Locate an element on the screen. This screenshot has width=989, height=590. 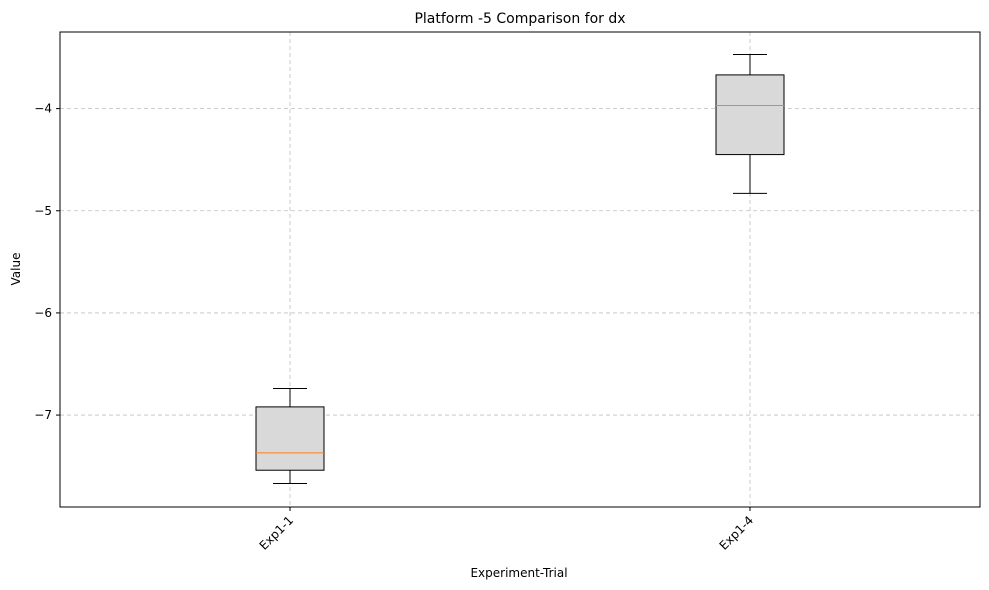
x-axis: Exp1-1 Exp1-4 is located at coordinates (507, 530).